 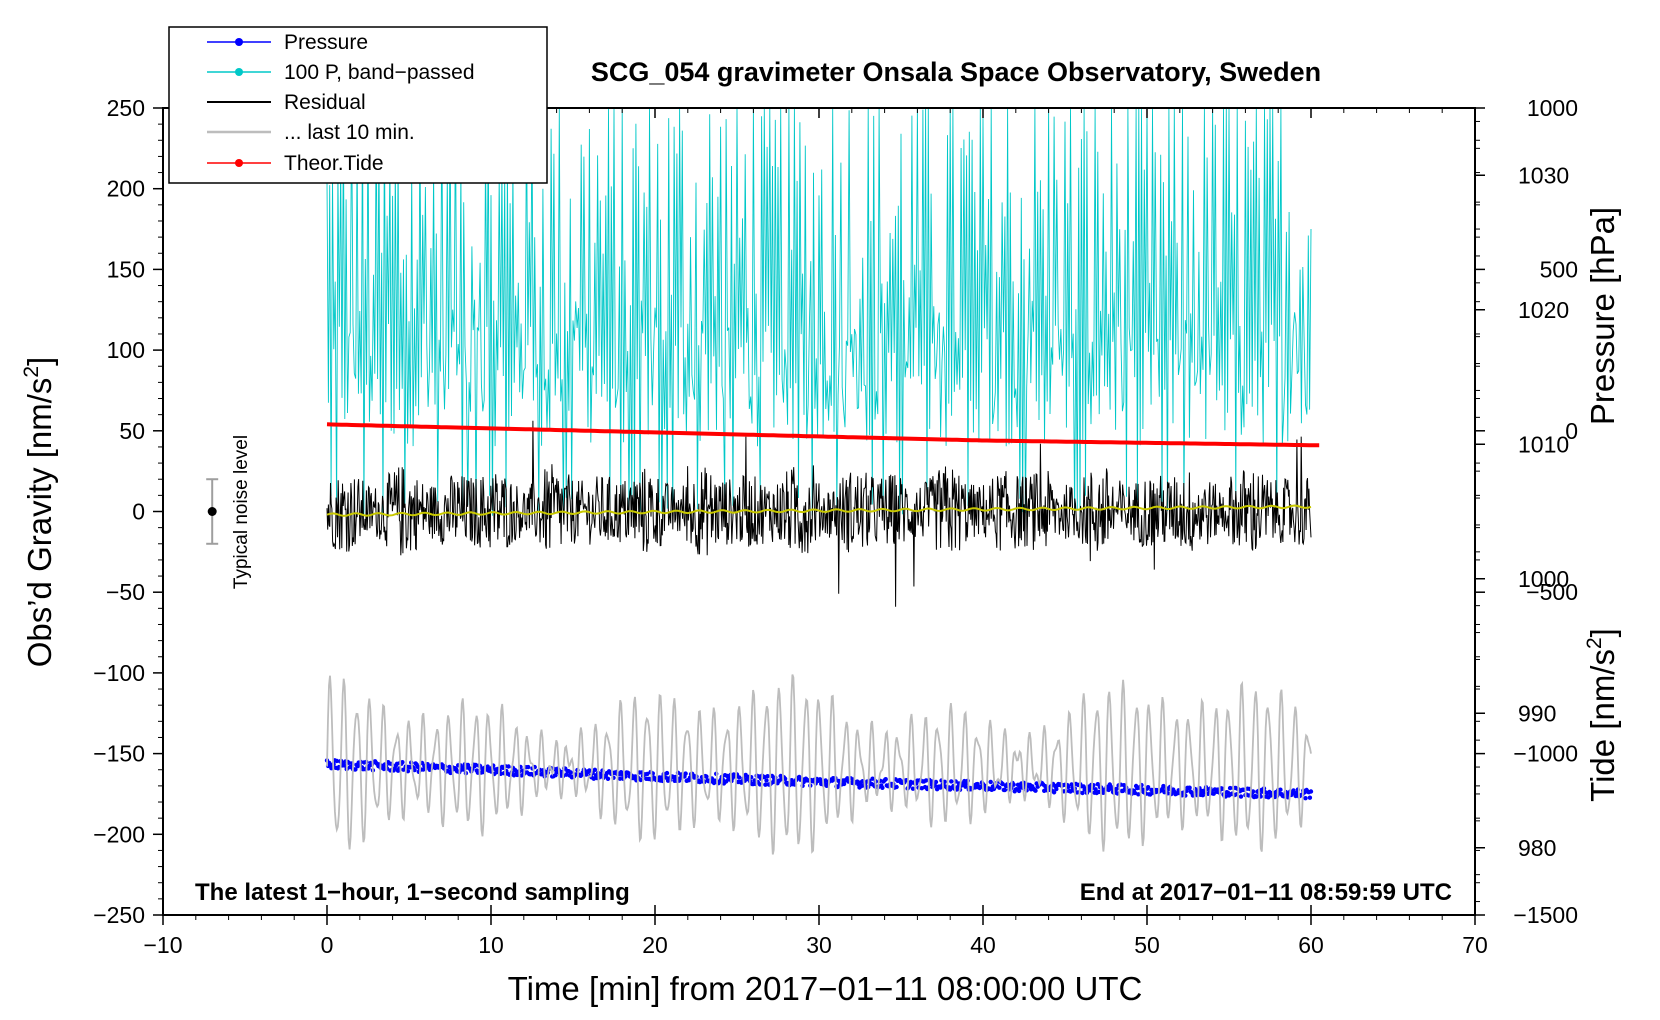 I want to click on x-tick-label-6: 50, so click(x=1147, y=945).